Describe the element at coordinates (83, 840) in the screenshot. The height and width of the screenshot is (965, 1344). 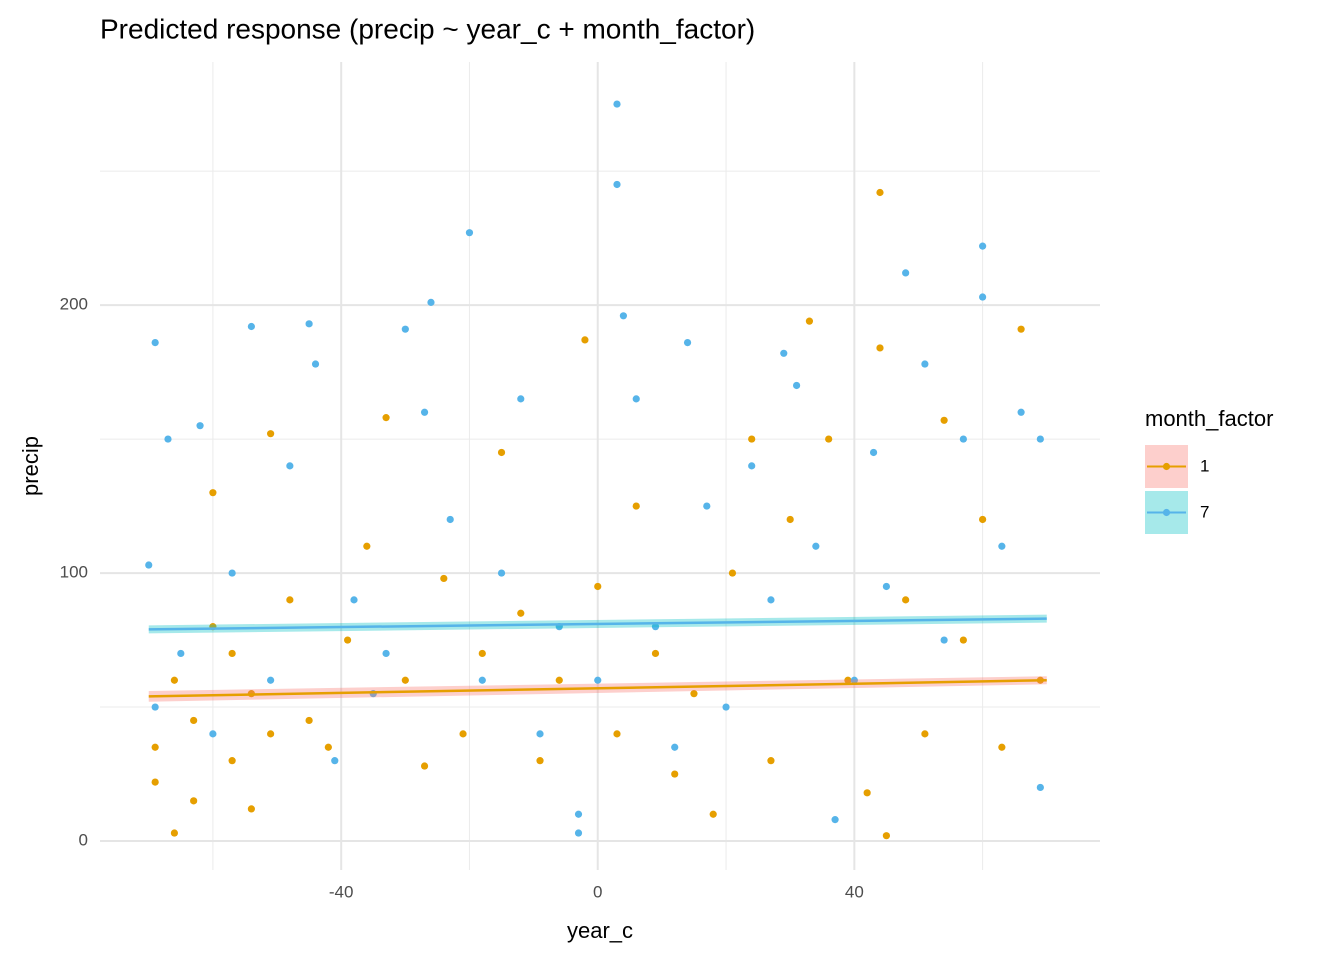
I see `y-tick-label: 0` at that location.